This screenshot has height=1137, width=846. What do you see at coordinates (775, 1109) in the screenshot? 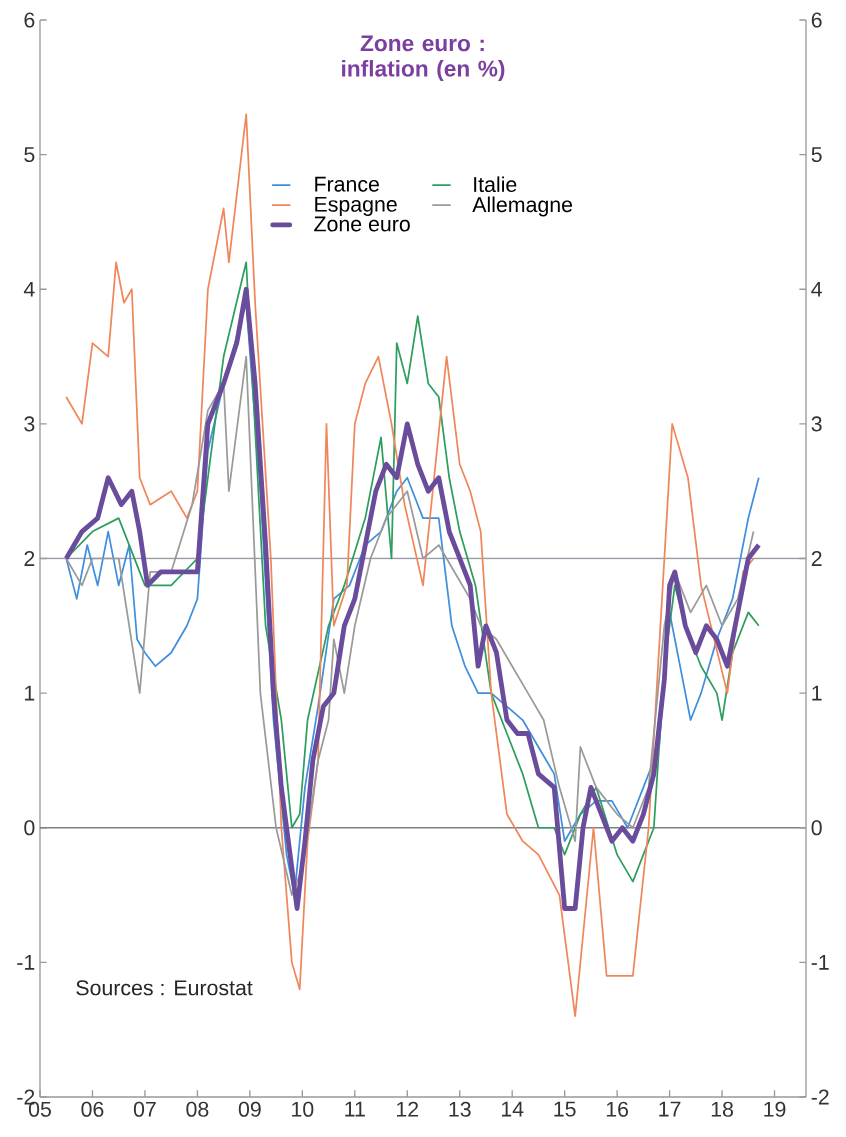
I see `x-tick-label: 19` at bounding box center [775, 1109].